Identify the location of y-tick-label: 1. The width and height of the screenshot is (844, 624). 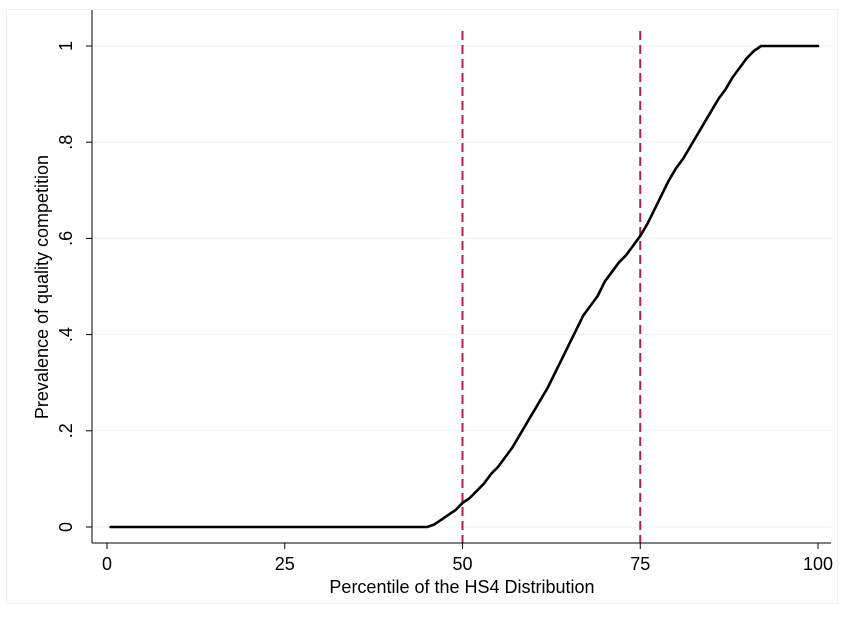
(66, 46).